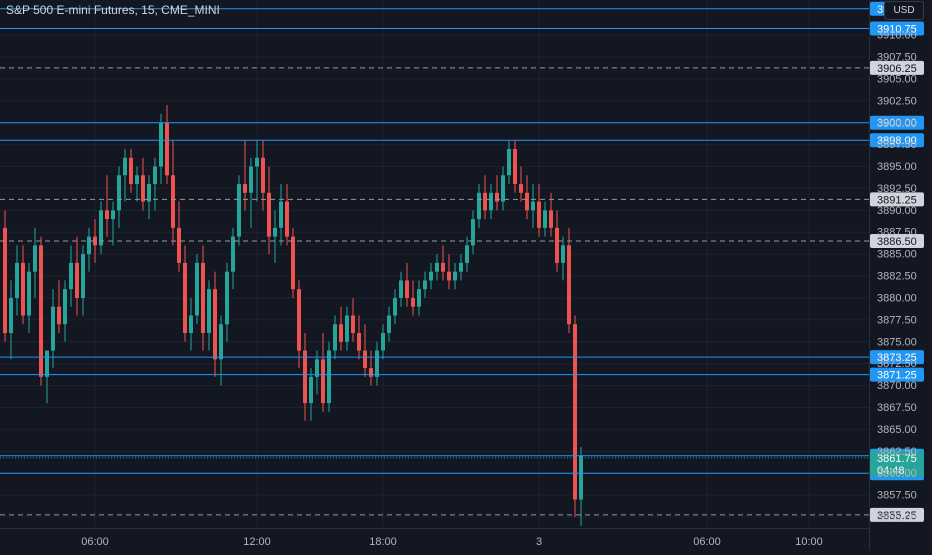 The image size is (932, 555). What do you see at coordinates (897, 277) in the screenshot?
I see `price-tick-label: 3882.50` at bounding box center [897, 277].